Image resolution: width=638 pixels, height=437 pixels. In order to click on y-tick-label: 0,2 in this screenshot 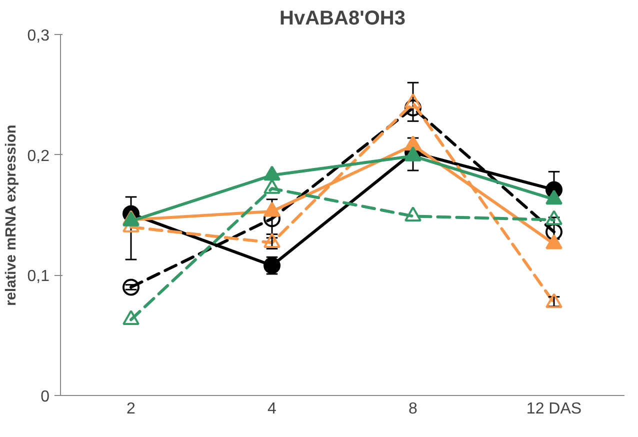, I will do `click(38, 156)`.